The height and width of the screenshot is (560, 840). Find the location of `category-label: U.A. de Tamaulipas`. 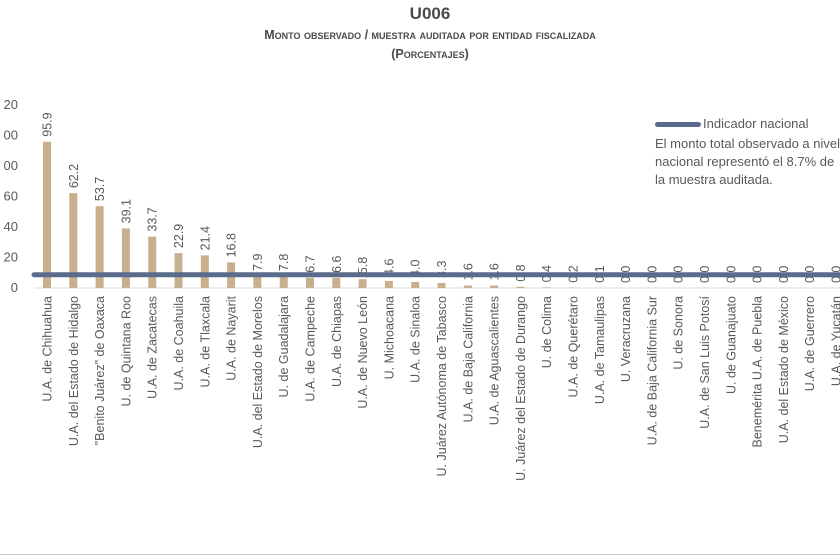

category-label: U.A. de Tamaulipas is located at coordinates (600, 350).